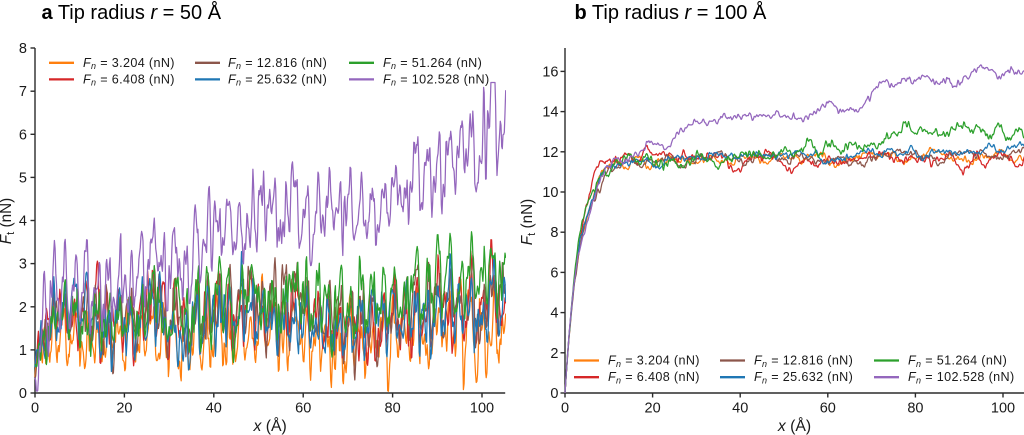  I want to click on svg-text: b Tip radius r = 100 Å, so click(671, 12).